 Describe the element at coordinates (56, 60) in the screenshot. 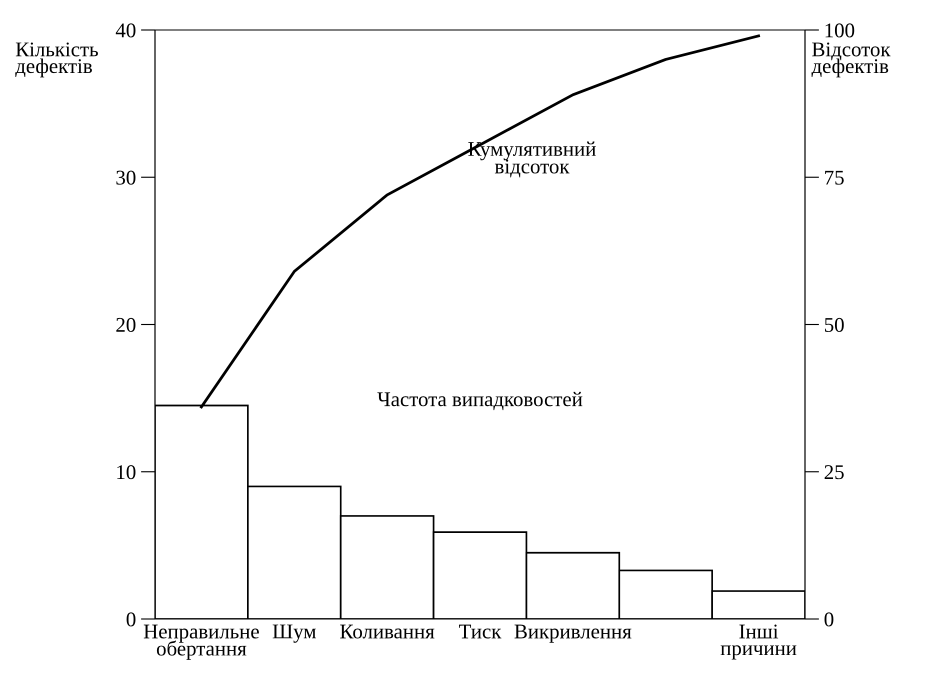

I see `y-axis-title: Кількість дефектів` at that location.